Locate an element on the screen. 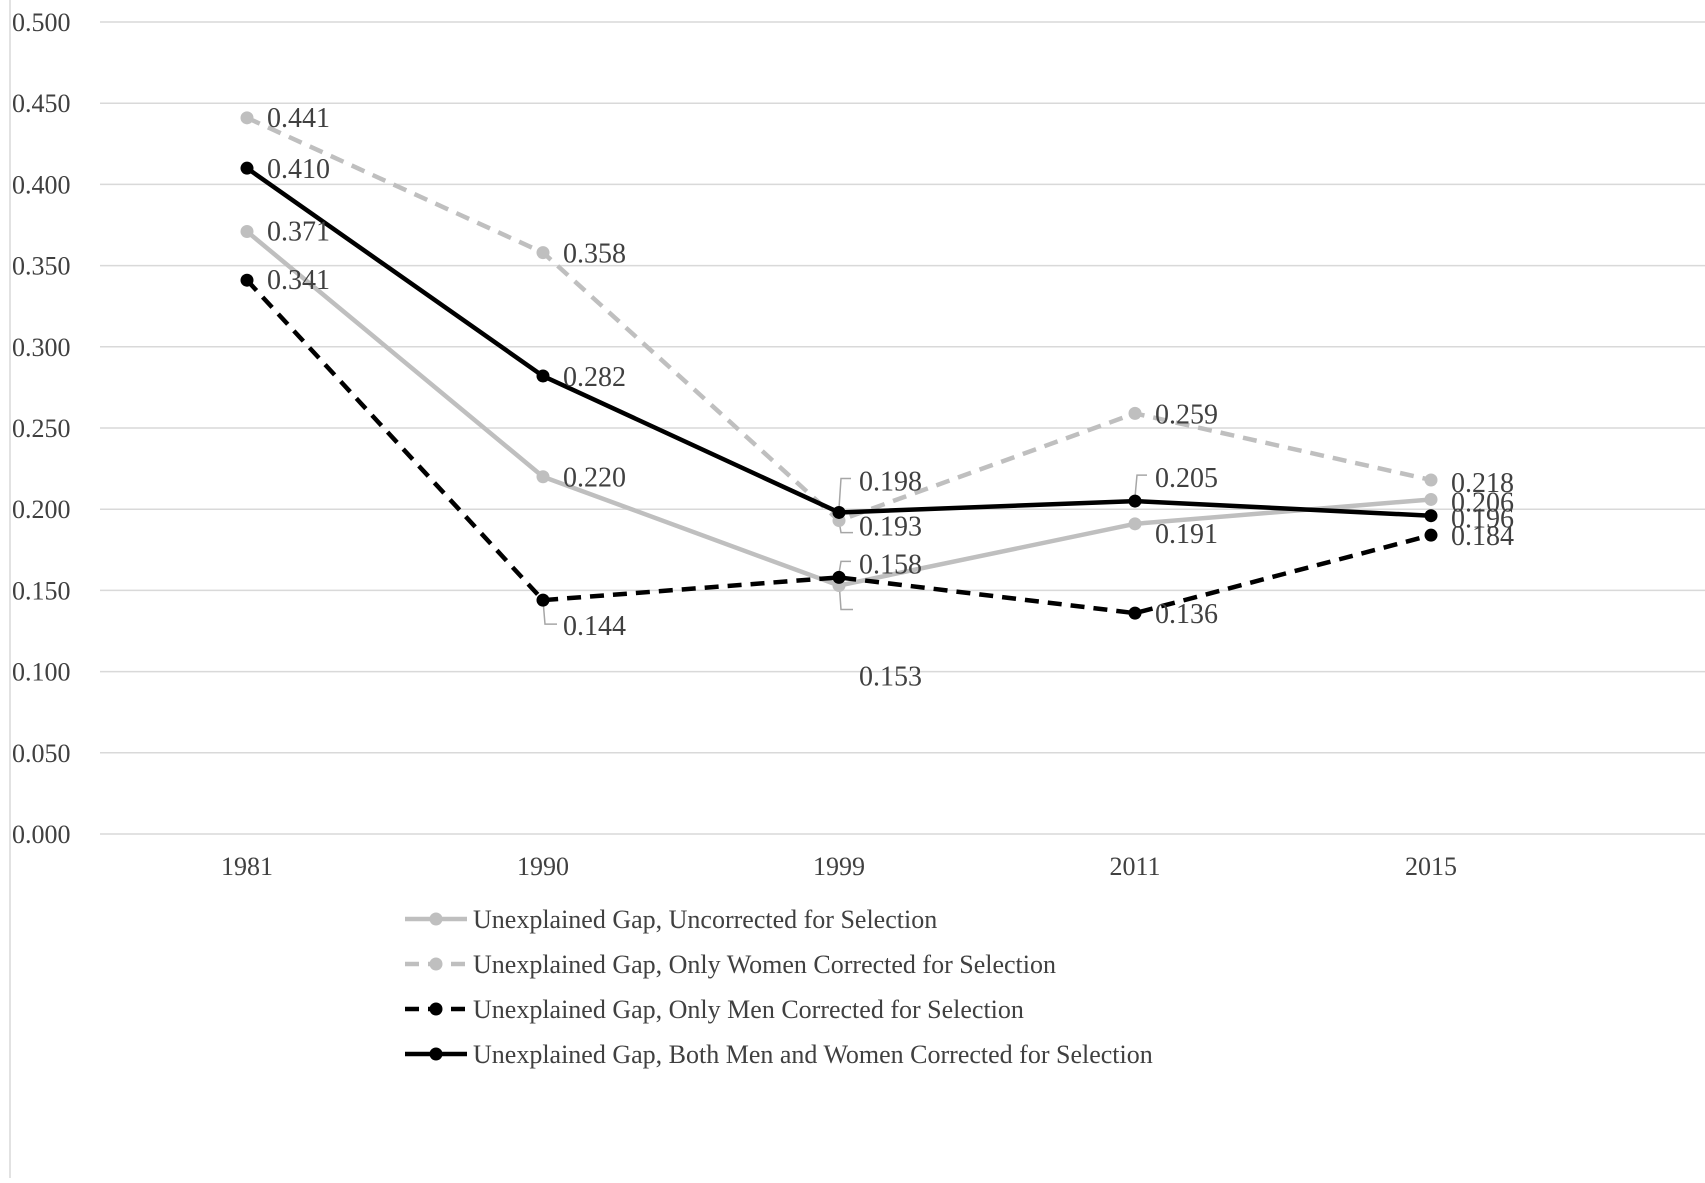 Image resolution: width=1705 pixels, height=1183 pixels. data-label: 0.136 is located at coordinates (1186, 614).